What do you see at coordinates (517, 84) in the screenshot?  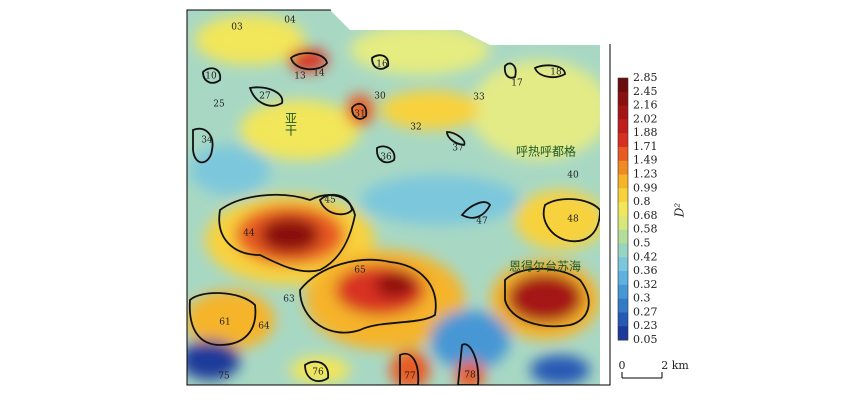 I see `contour-label: 17` at bounding box center [517, 84].